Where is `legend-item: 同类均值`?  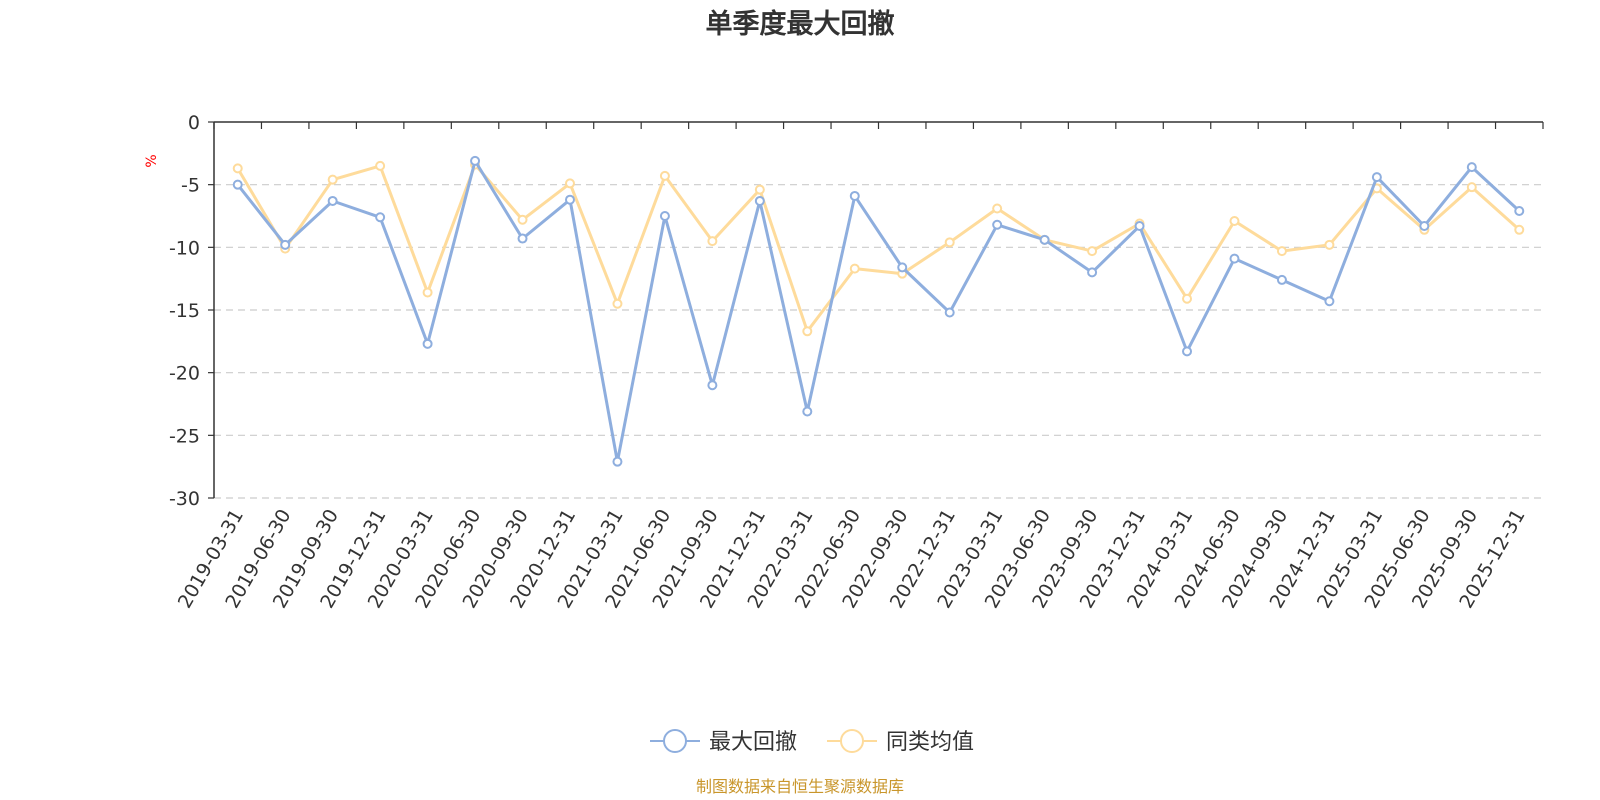
legend-item: 同类均值 is located at coordinates (900, 742).